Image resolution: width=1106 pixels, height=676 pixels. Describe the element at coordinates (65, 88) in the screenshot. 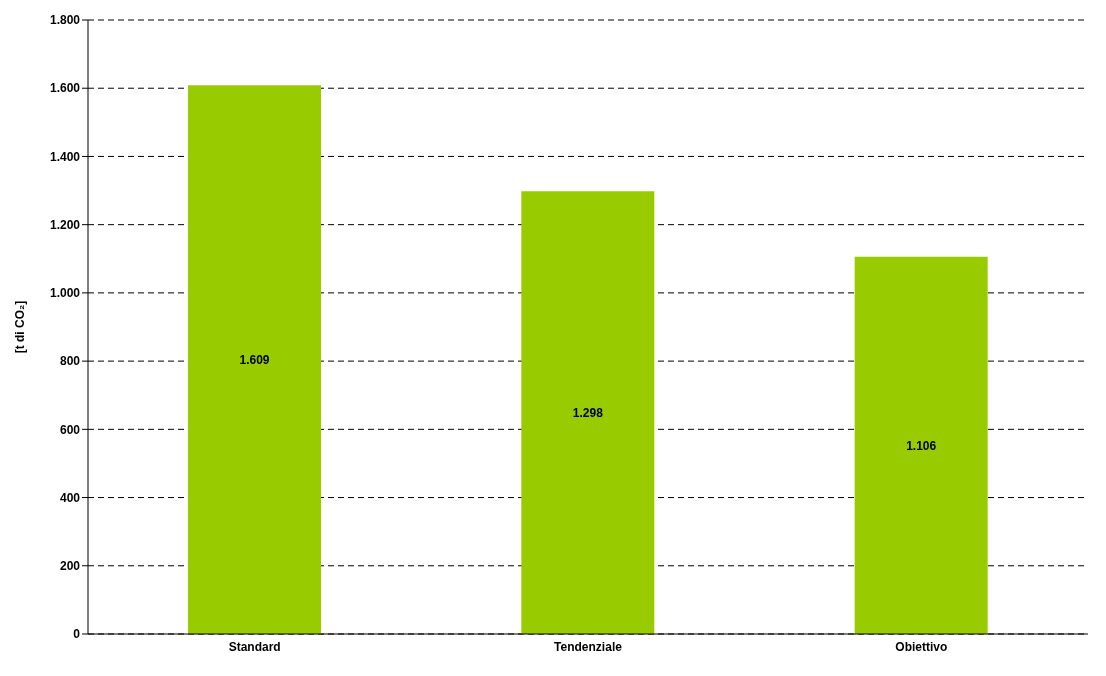

I see `y-tick-label: 1.600` at that location.